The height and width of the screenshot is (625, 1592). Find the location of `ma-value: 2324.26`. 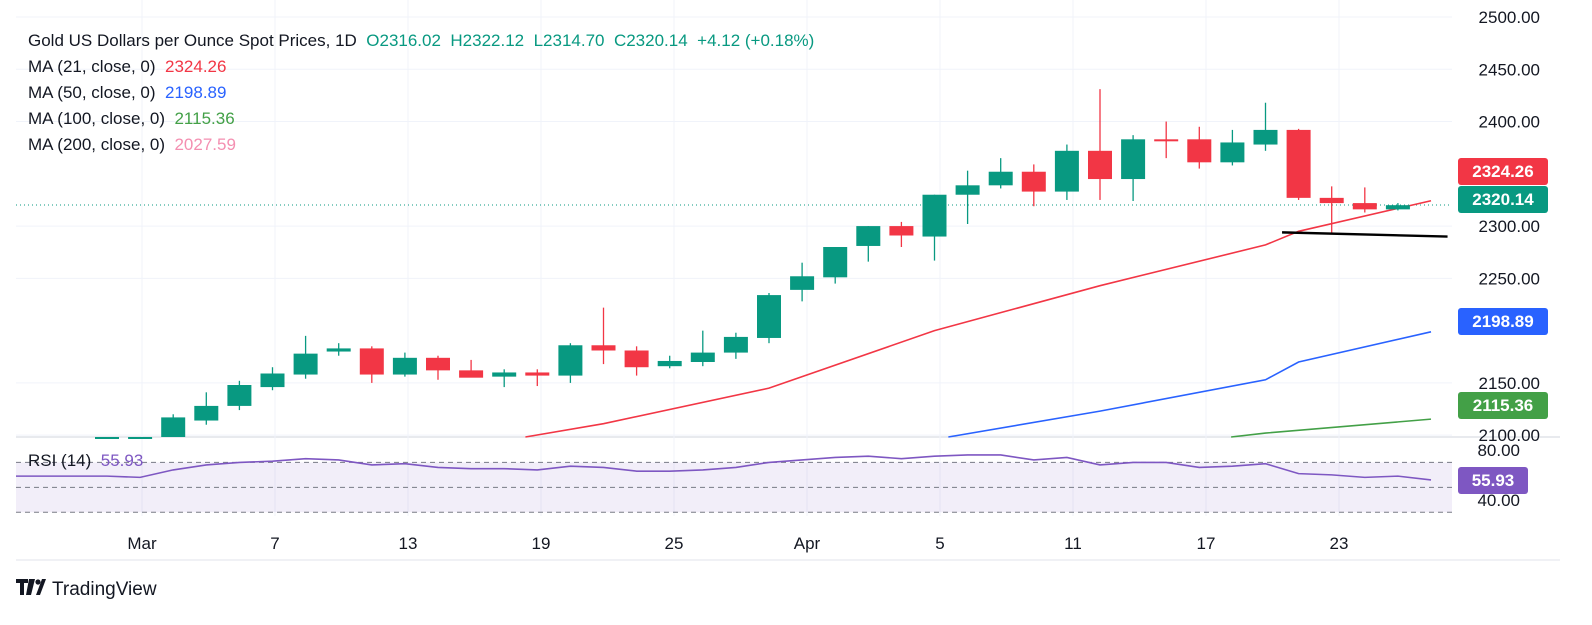

ma-value: 2324.26 is located at coordinates (196, 66).